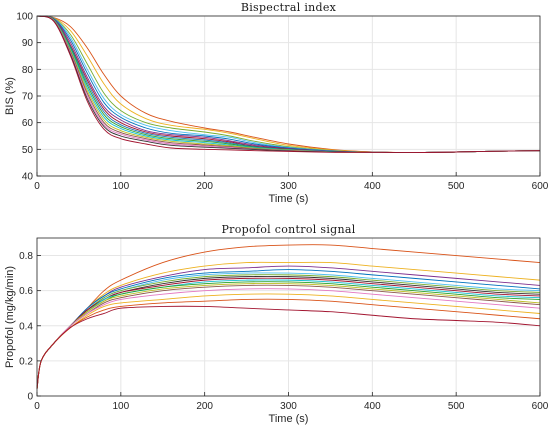 This screenshot has height=428, width=550. Describe the element at coordinates (28, 150) in the screenshot. I see `bis-y-tick-label: 50` at that location.